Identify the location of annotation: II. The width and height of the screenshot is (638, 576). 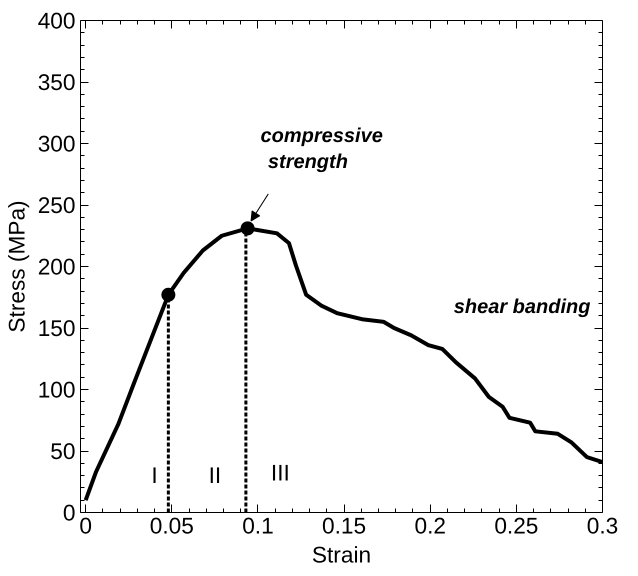
(215, 475).